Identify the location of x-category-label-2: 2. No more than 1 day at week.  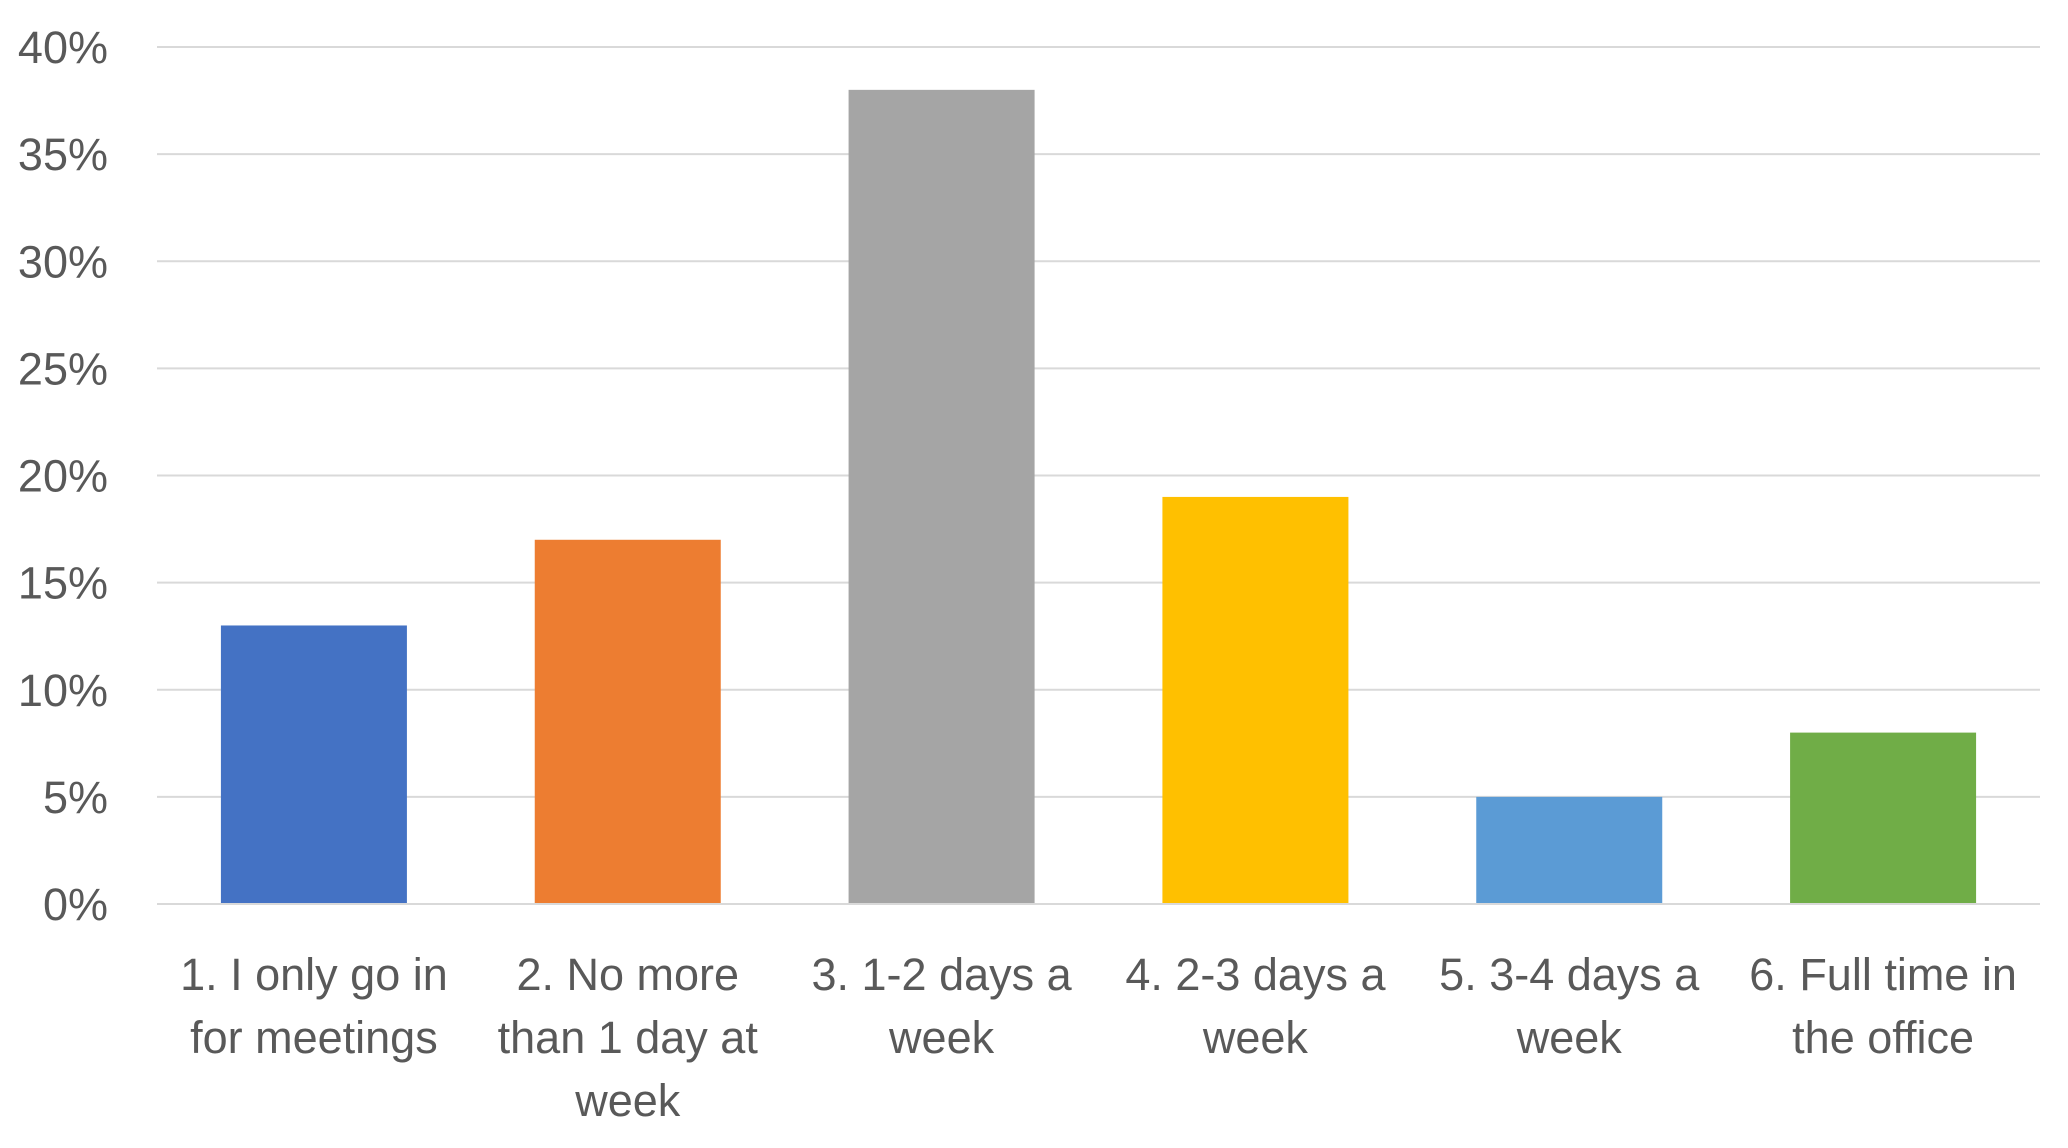
(628, 1037).